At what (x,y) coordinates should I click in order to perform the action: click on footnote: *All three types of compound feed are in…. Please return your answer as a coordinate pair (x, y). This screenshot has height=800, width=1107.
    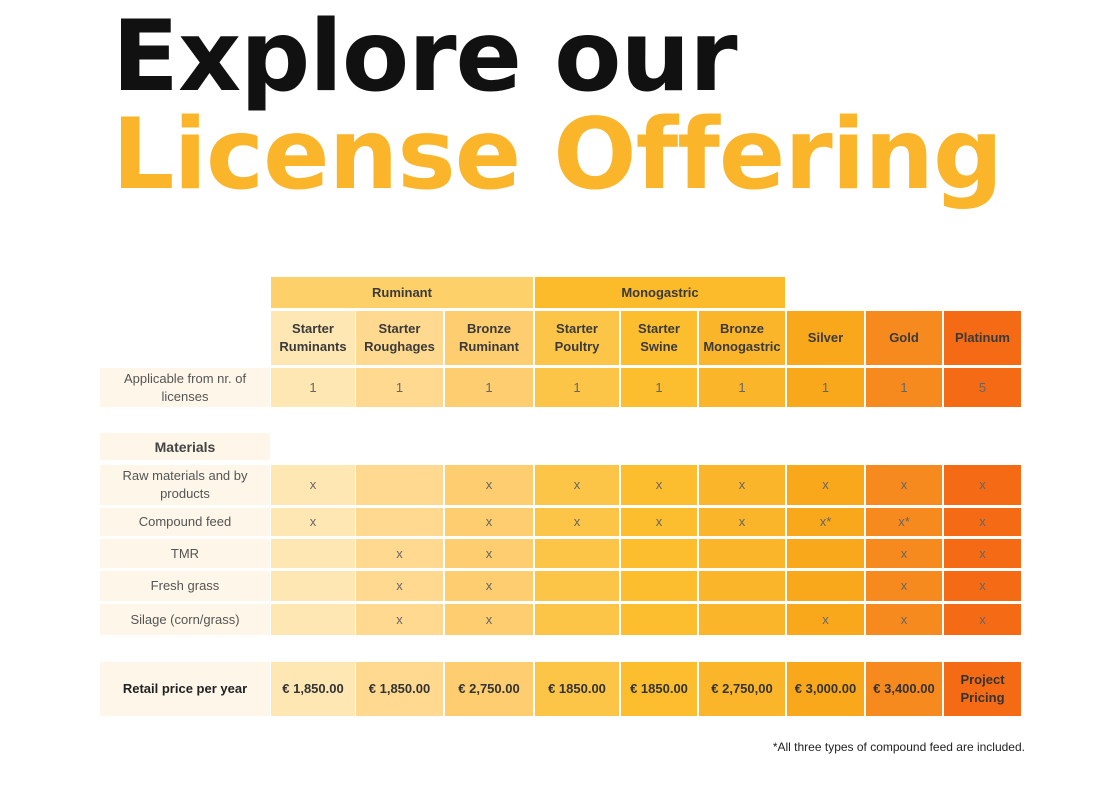
    Looking at the image, I should click on (898, 747).